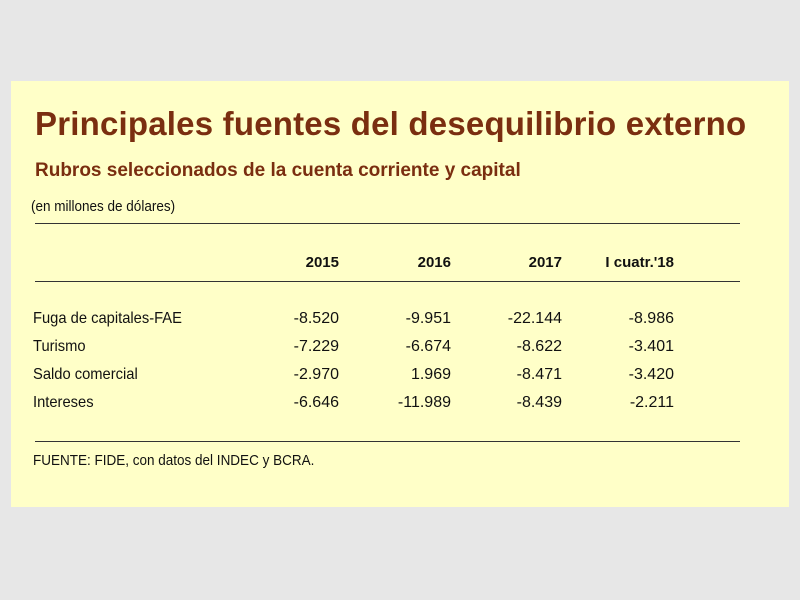 This screenshot has height=600, width=800. Describe the element at coordinates (539, 374) in the screenshot. I see `table-cell: -8.471` at that location.